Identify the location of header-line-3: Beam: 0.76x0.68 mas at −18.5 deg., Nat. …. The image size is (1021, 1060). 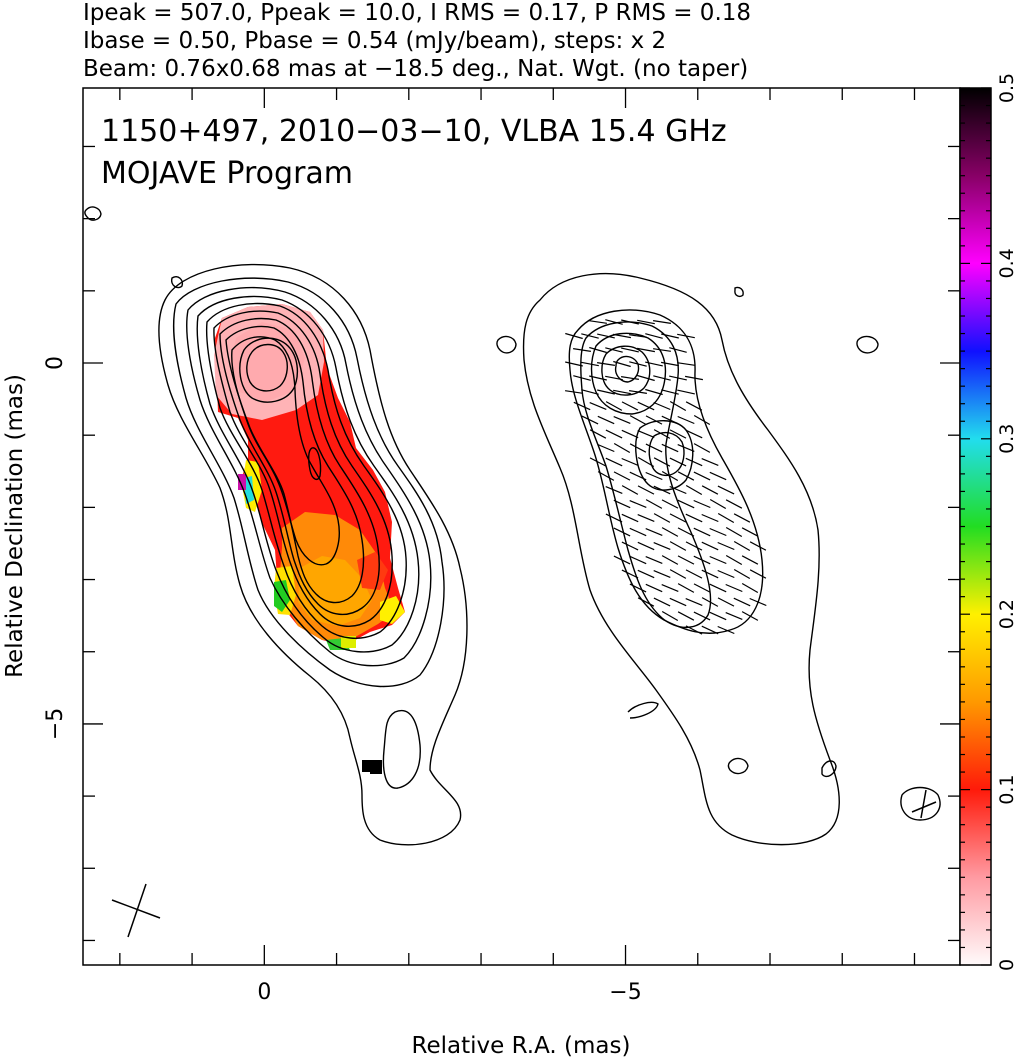
(415, 69).